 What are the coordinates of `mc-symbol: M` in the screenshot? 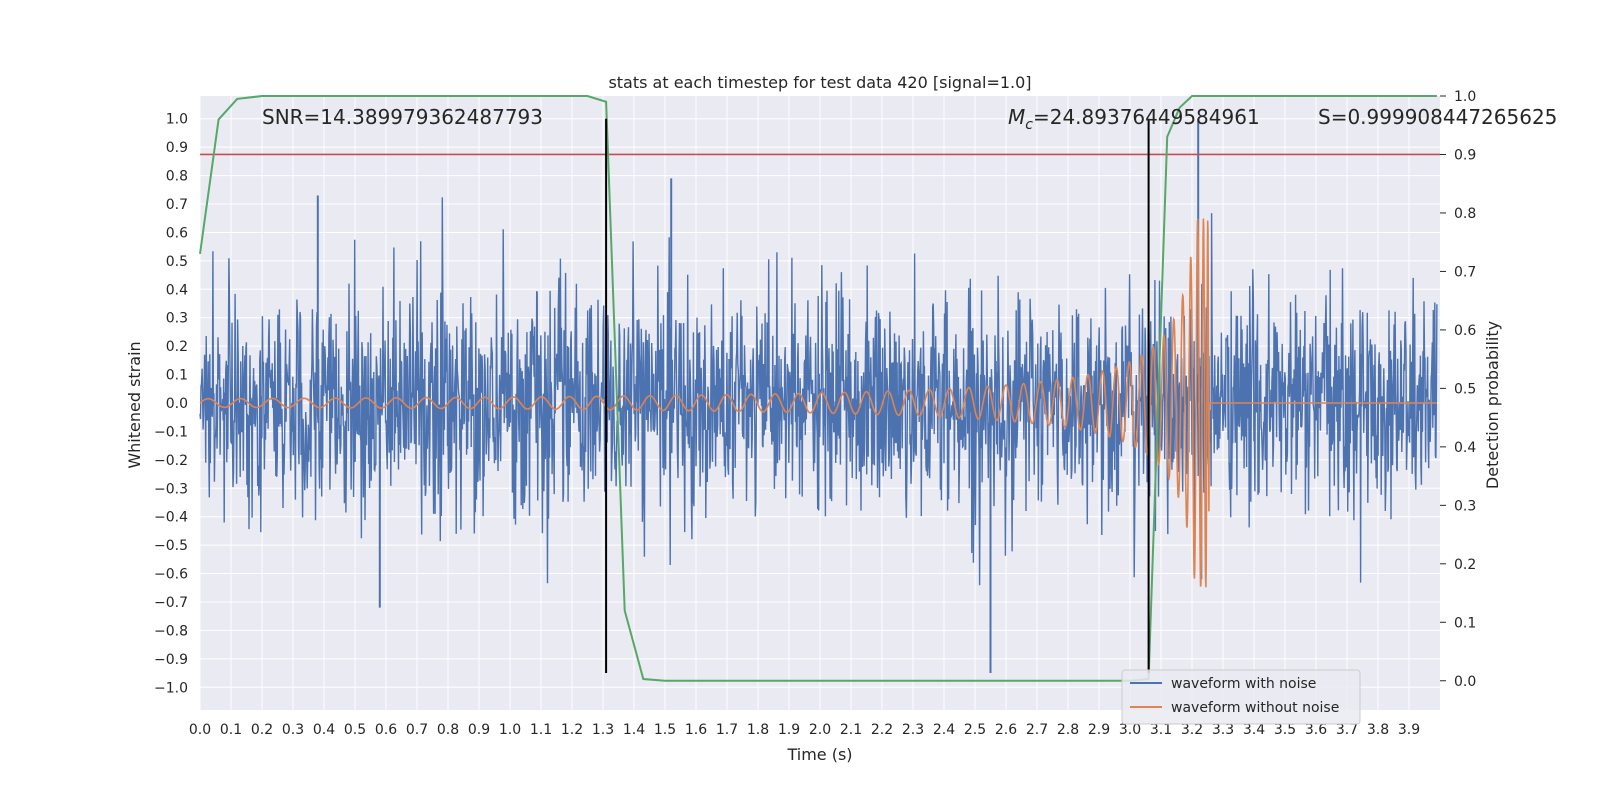 It's located at (1016, 117).